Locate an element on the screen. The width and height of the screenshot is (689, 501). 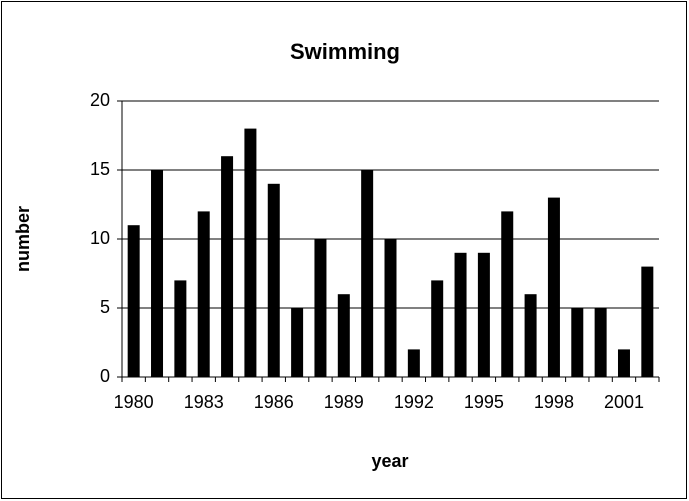
y-tick-label: 0 is located at coordinates (105, 376).